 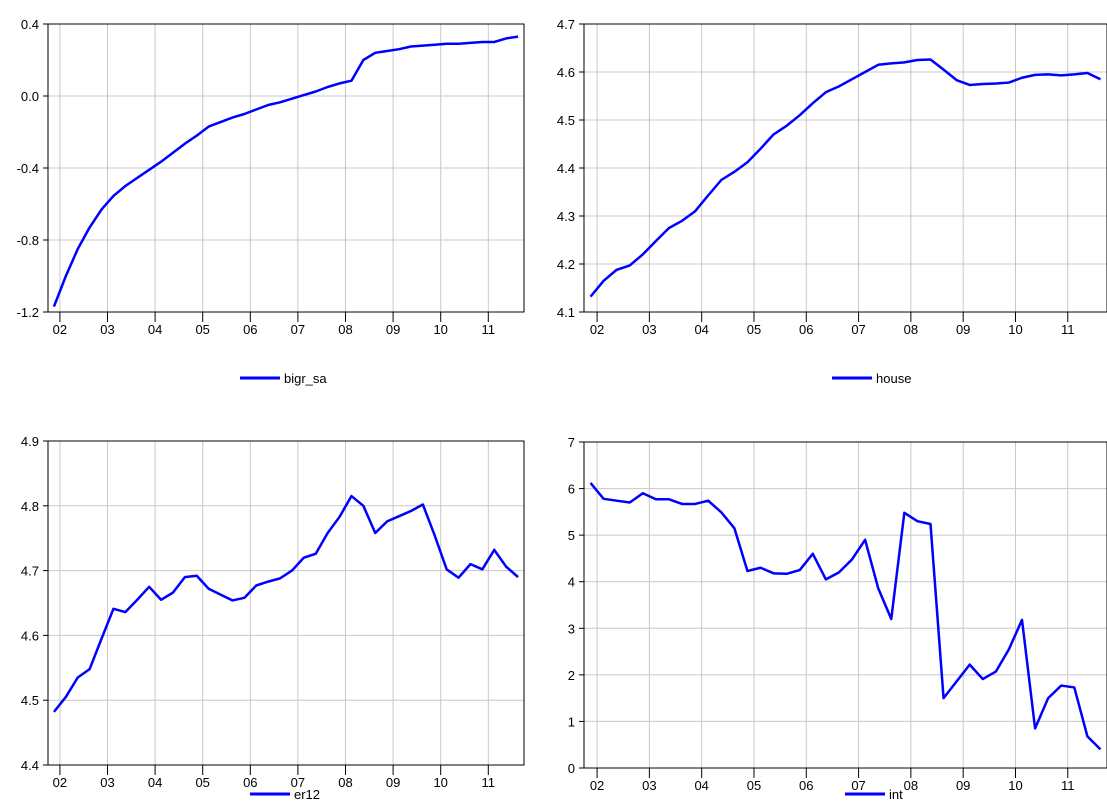 I want to click on y-tick-label: -1.2, so click(x=28, y=312).